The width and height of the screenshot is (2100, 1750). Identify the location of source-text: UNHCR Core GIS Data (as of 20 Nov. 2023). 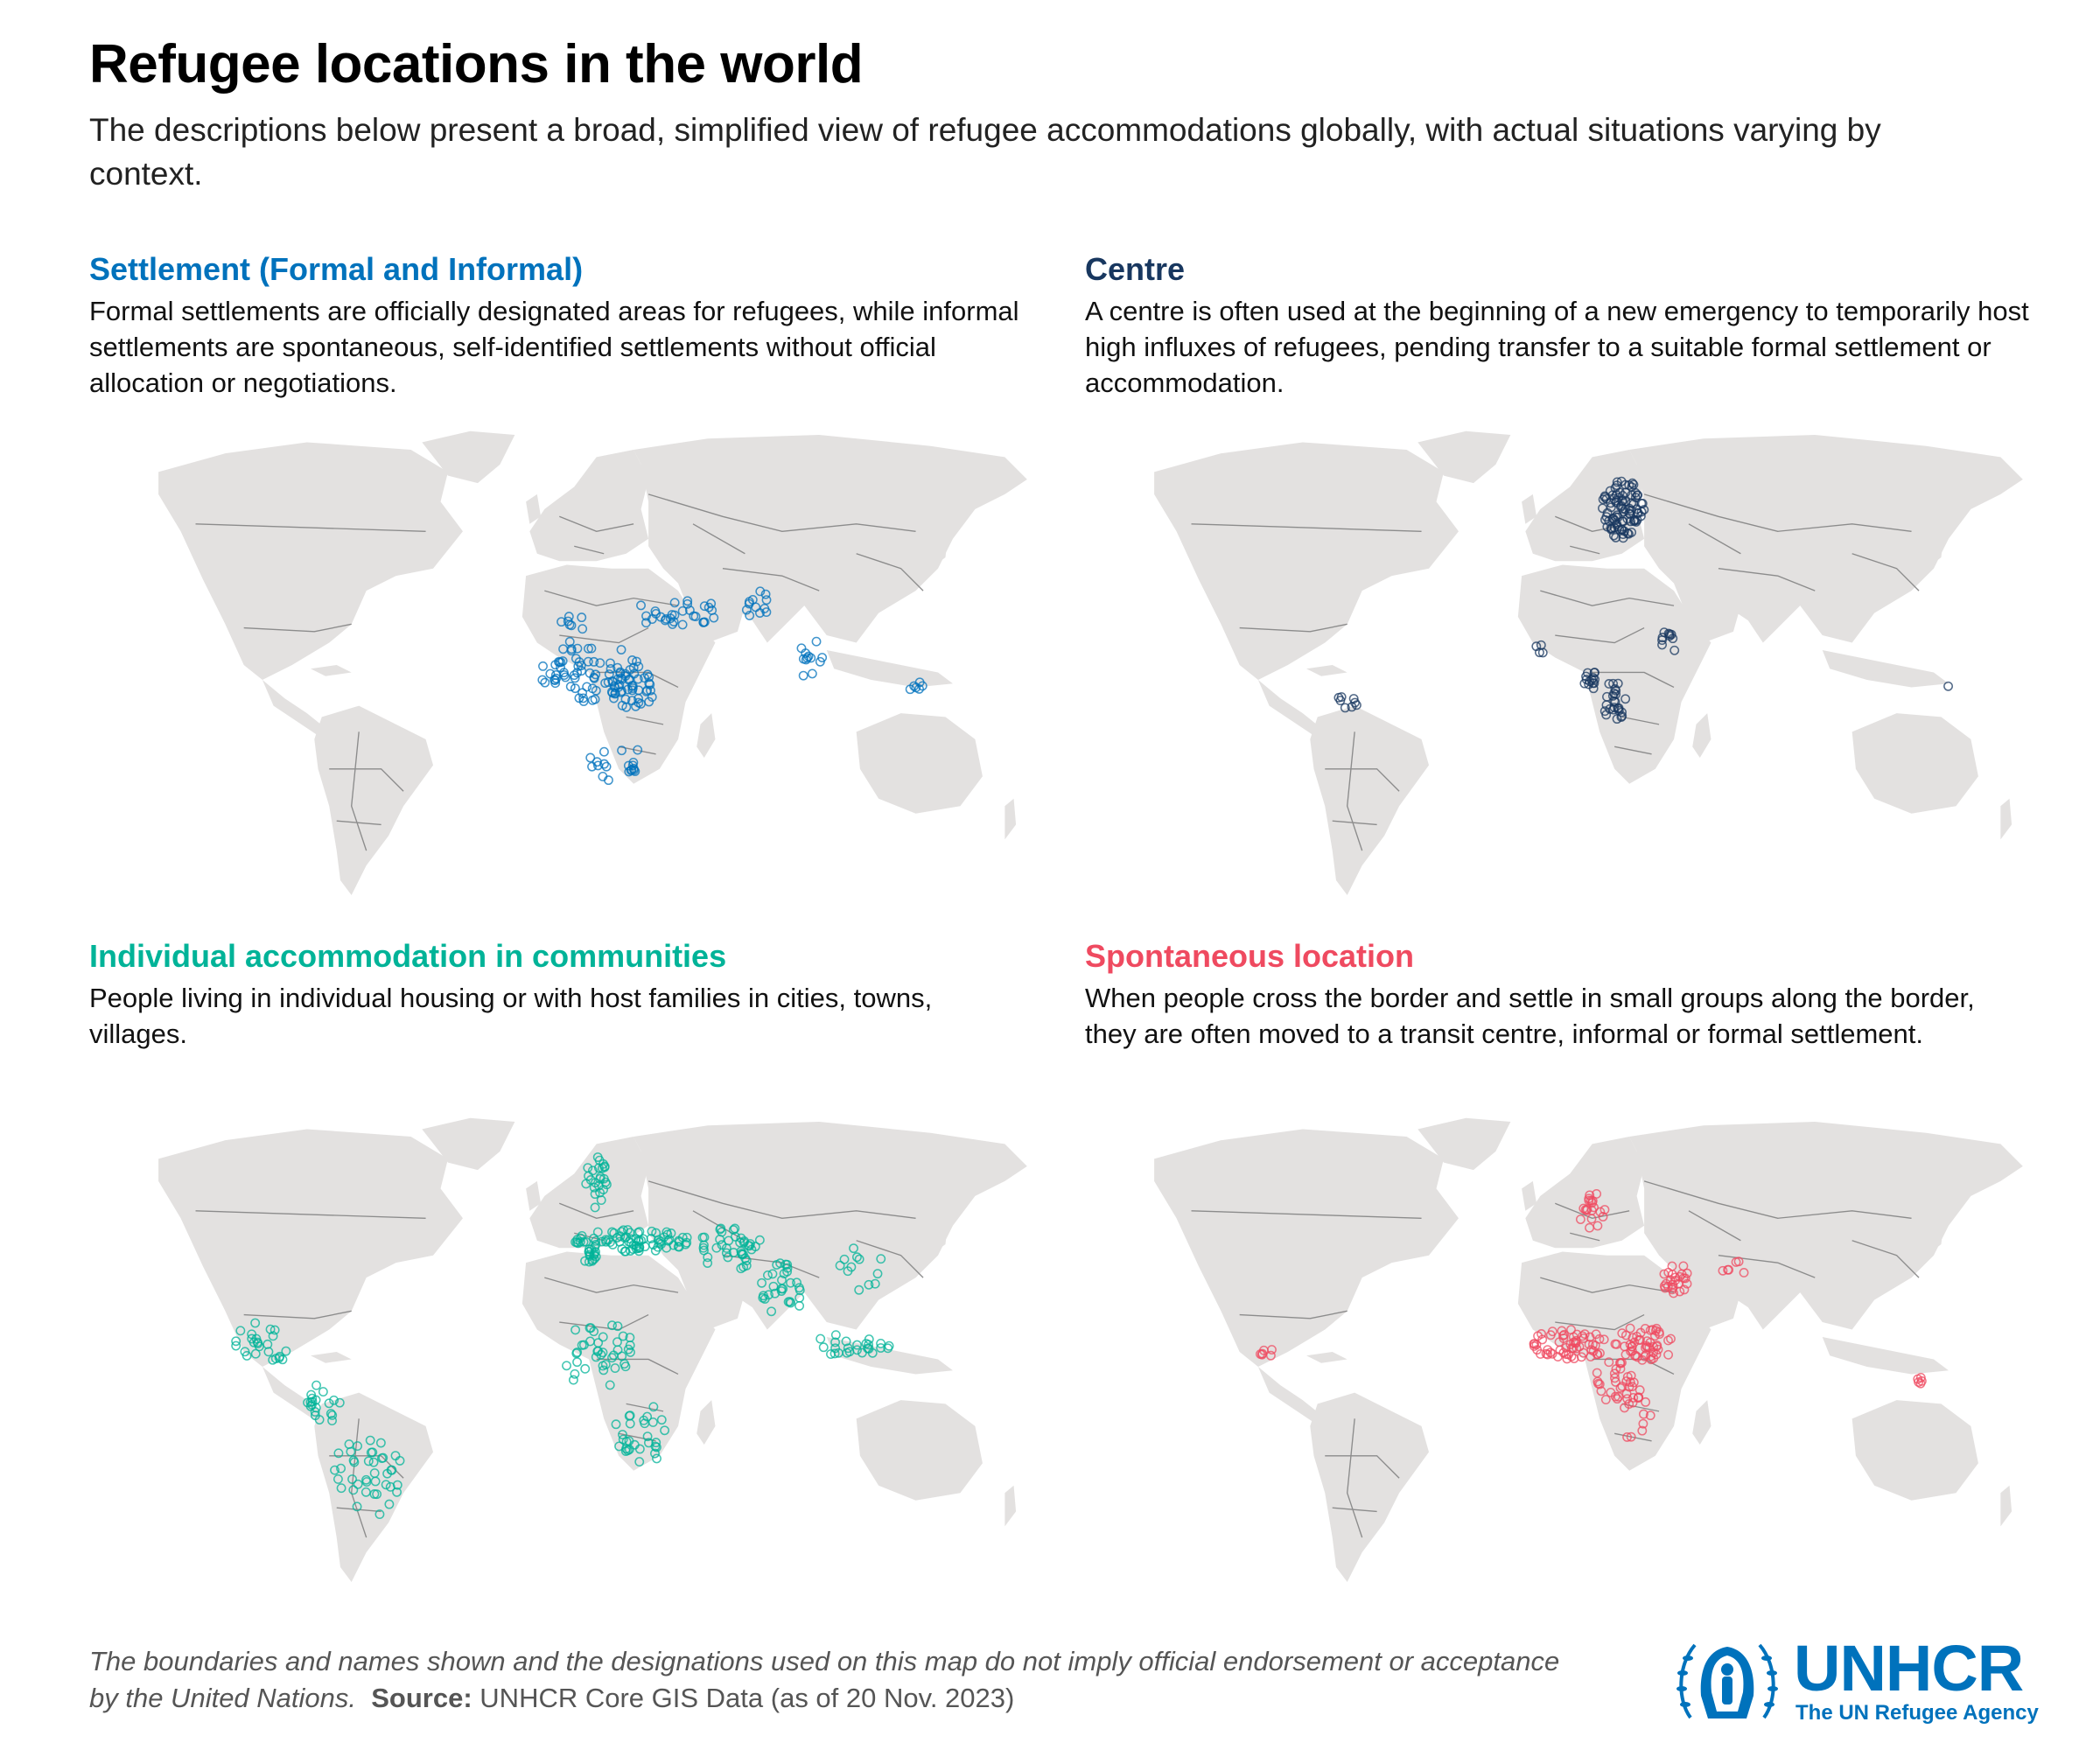
(747, 1698).